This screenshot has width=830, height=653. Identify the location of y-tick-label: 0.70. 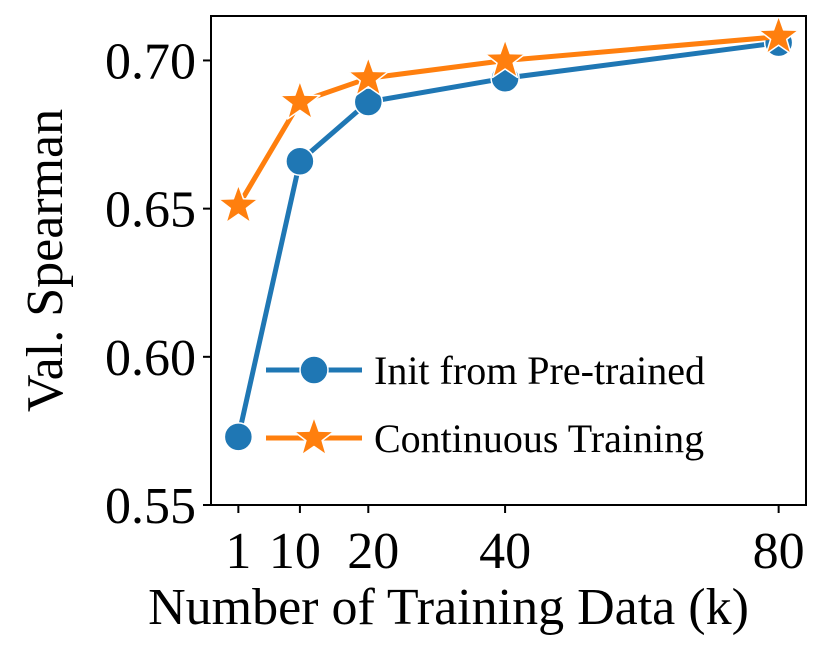
(150, 61).